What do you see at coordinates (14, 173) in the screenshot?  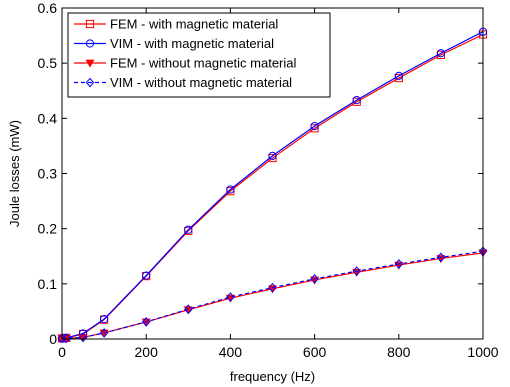 I see `y-axis-label: Joule losses (mW)` at bounding box center [14, 173].